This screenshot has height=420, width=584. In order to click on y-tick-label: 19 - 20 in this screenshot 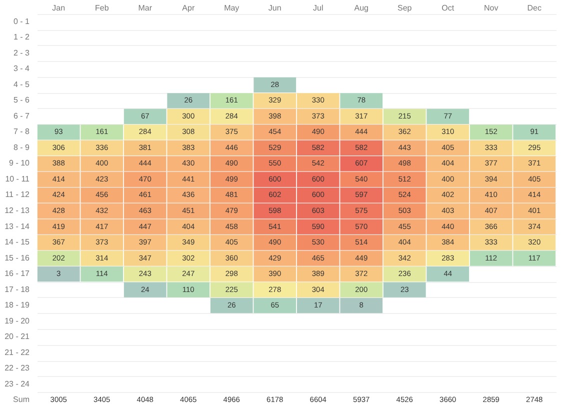, I will do `click(17, 321)`.